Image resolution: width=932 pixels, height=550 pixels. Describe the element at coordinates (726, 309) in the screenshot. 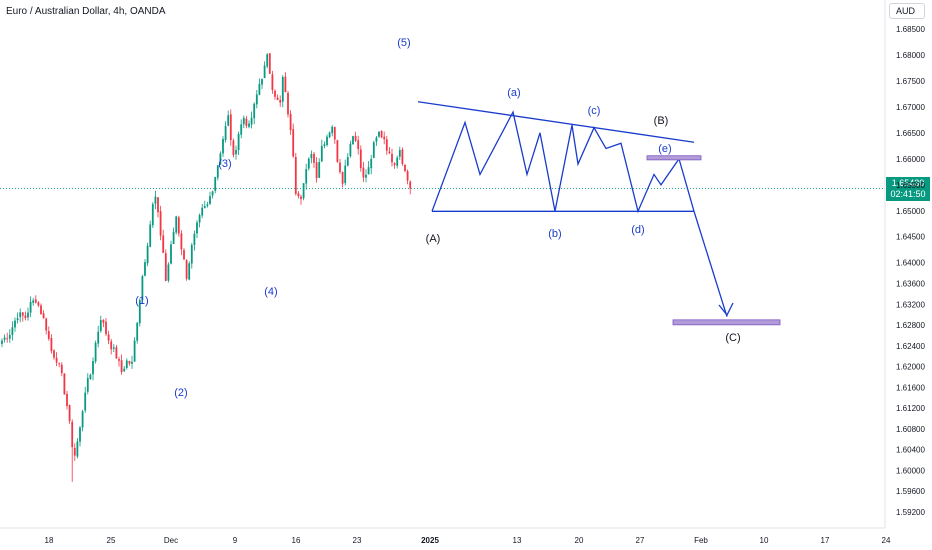

I see `wave-c-arrowhead` at that location.